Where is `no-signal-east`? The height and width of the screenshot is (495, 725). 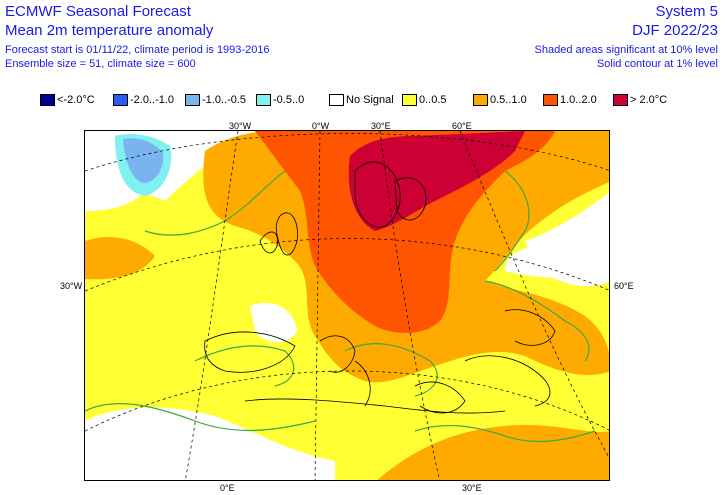 no-signal-east is located at coordinates (567, 239).